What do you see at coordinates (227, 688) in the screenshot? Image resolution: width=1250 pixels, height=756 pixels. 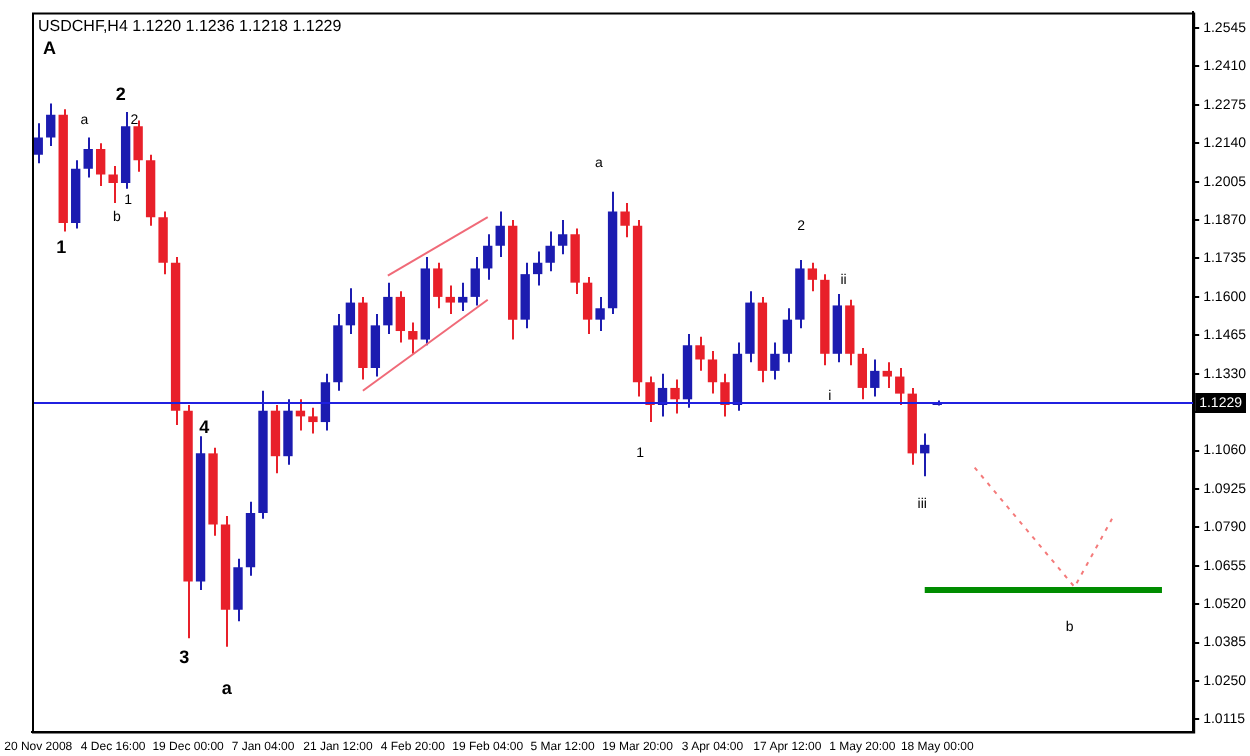 I see `annotation: a` at bounding box center [227, 688].